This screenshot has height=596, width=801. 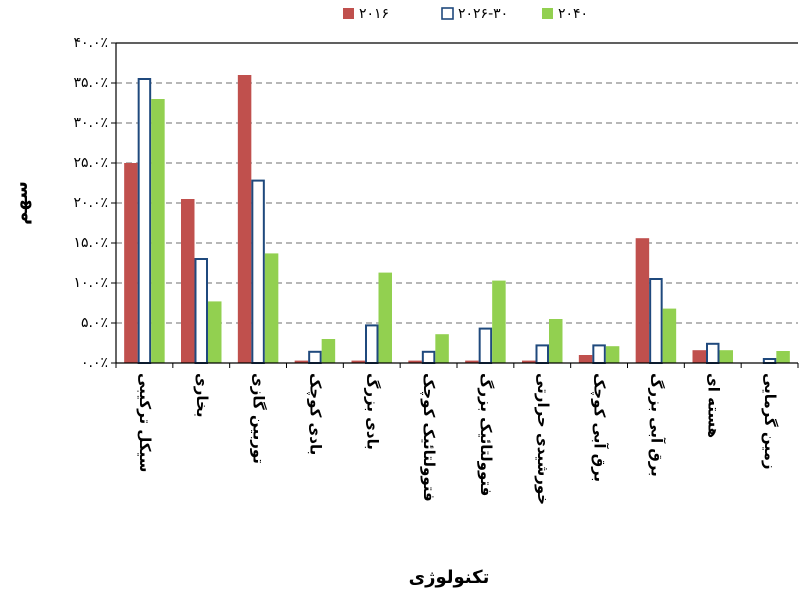 What do you see at coordinates (94, 363) in the screenshot?
I see `y-tick-label: ۰.۰٪` at bounding box center [94, 363].